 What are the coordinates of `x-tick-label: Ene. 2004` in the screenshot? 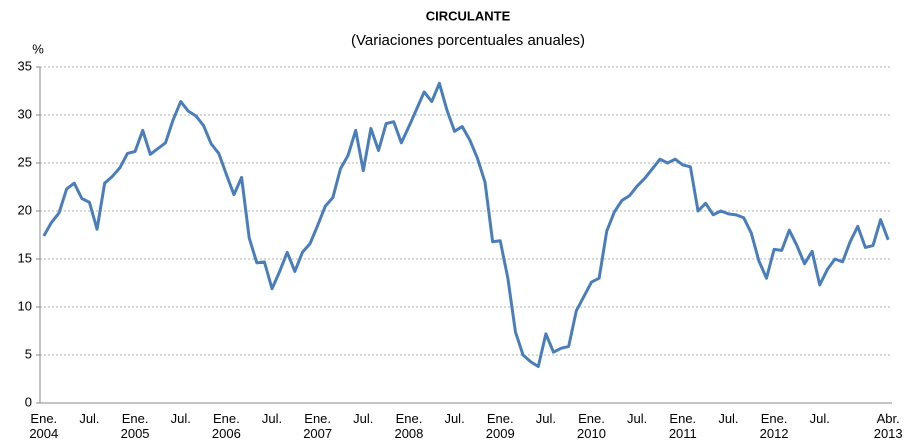 It's located at (44, 426).